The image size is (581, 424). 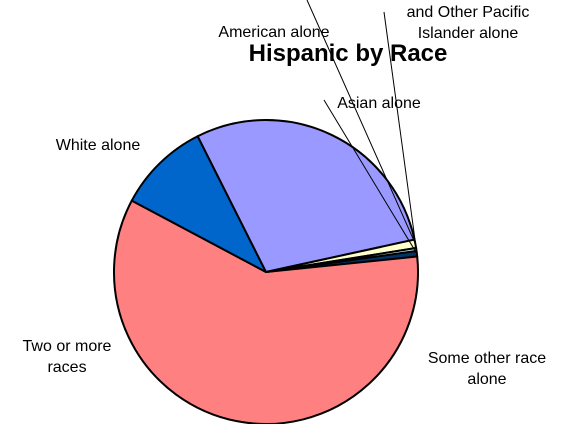 I want to click on slice-label-and-other-pacific-islander-alone: and Other Pacific Islander alone, so click(x=468, y=23).